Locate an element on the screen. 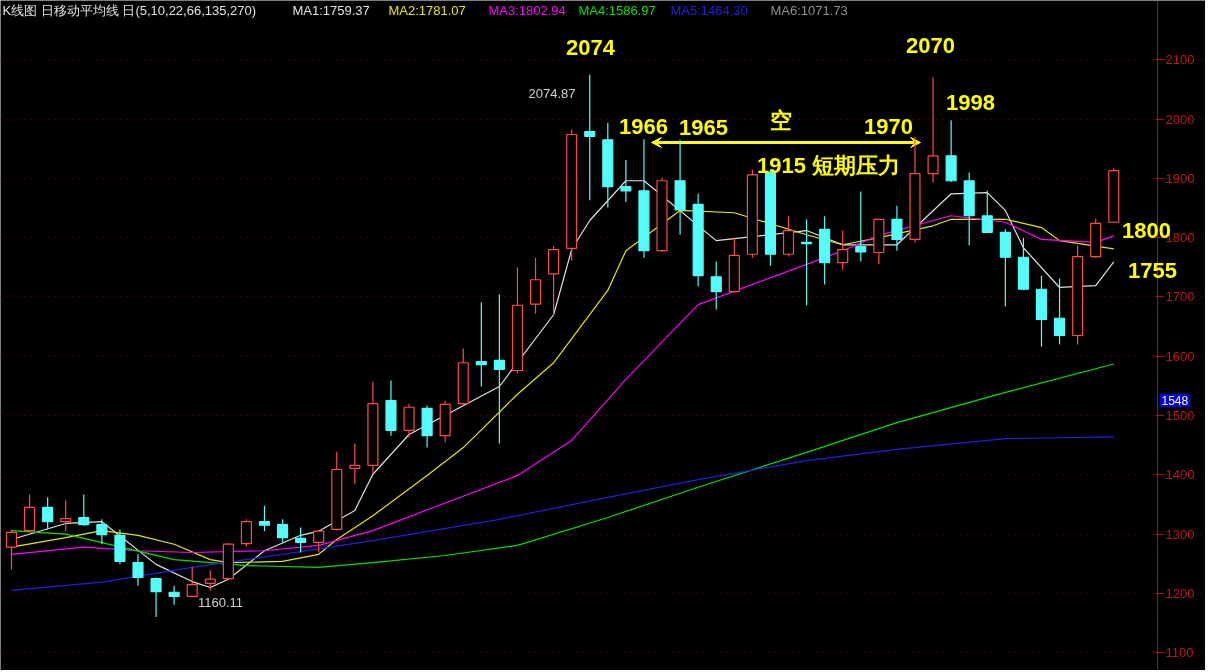  annotation: 1160.11 is located at coordinates (220, 602).